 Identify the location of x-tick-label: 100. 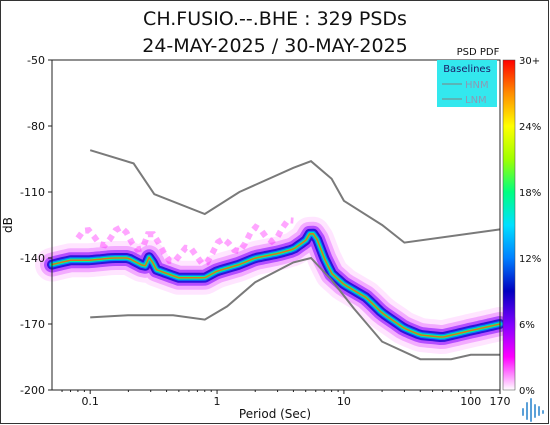
(470, 401).